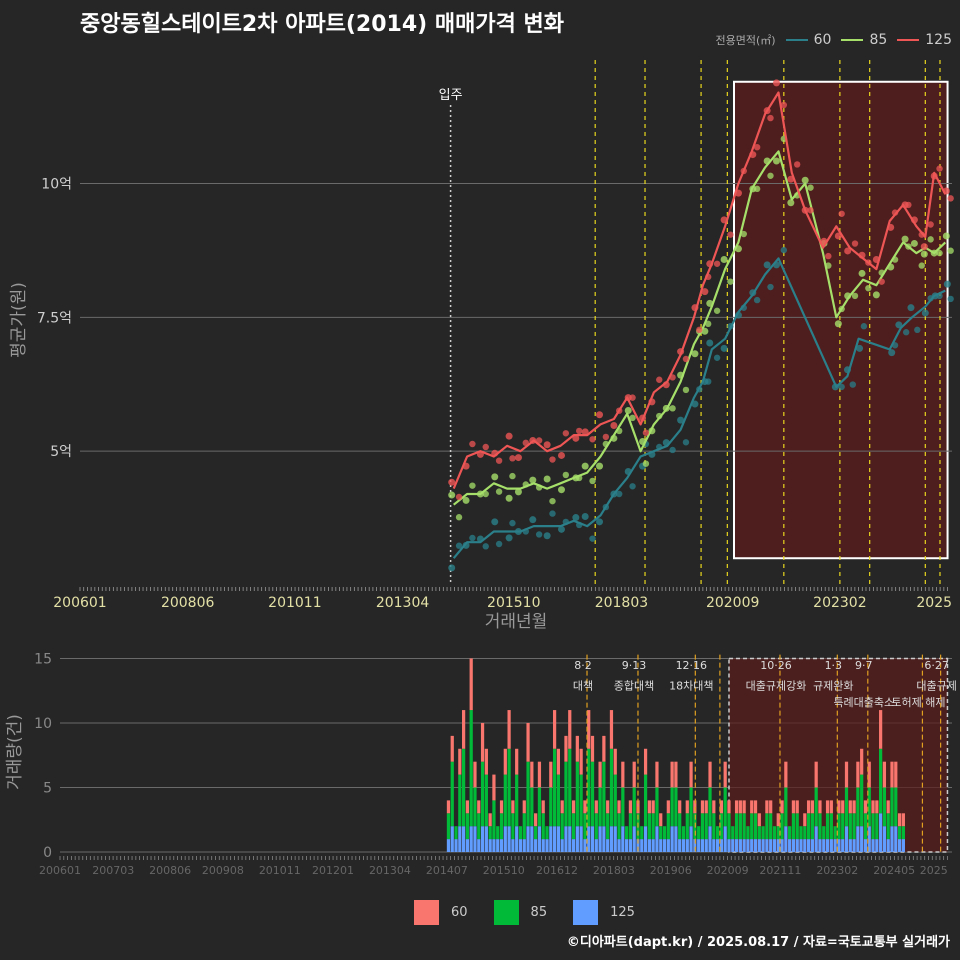 This screenshot has height=960, width=960. What do you see at coordinates (691, 685) in the screenshot?
I see `policy-name: 18차대책` at bounding box center [691, 685].